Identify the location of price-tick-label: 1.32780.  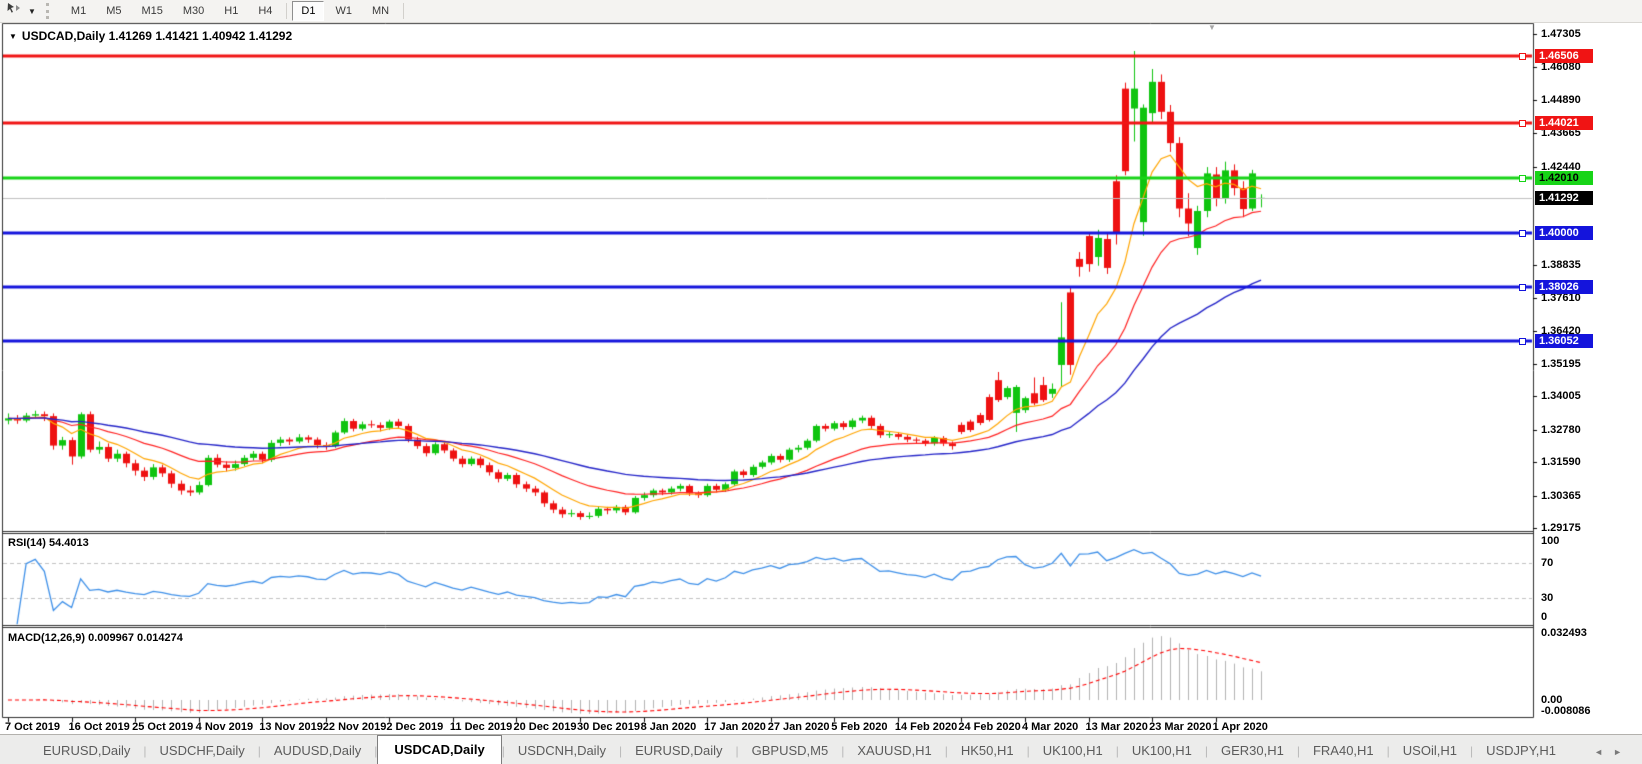
(1561, 429).